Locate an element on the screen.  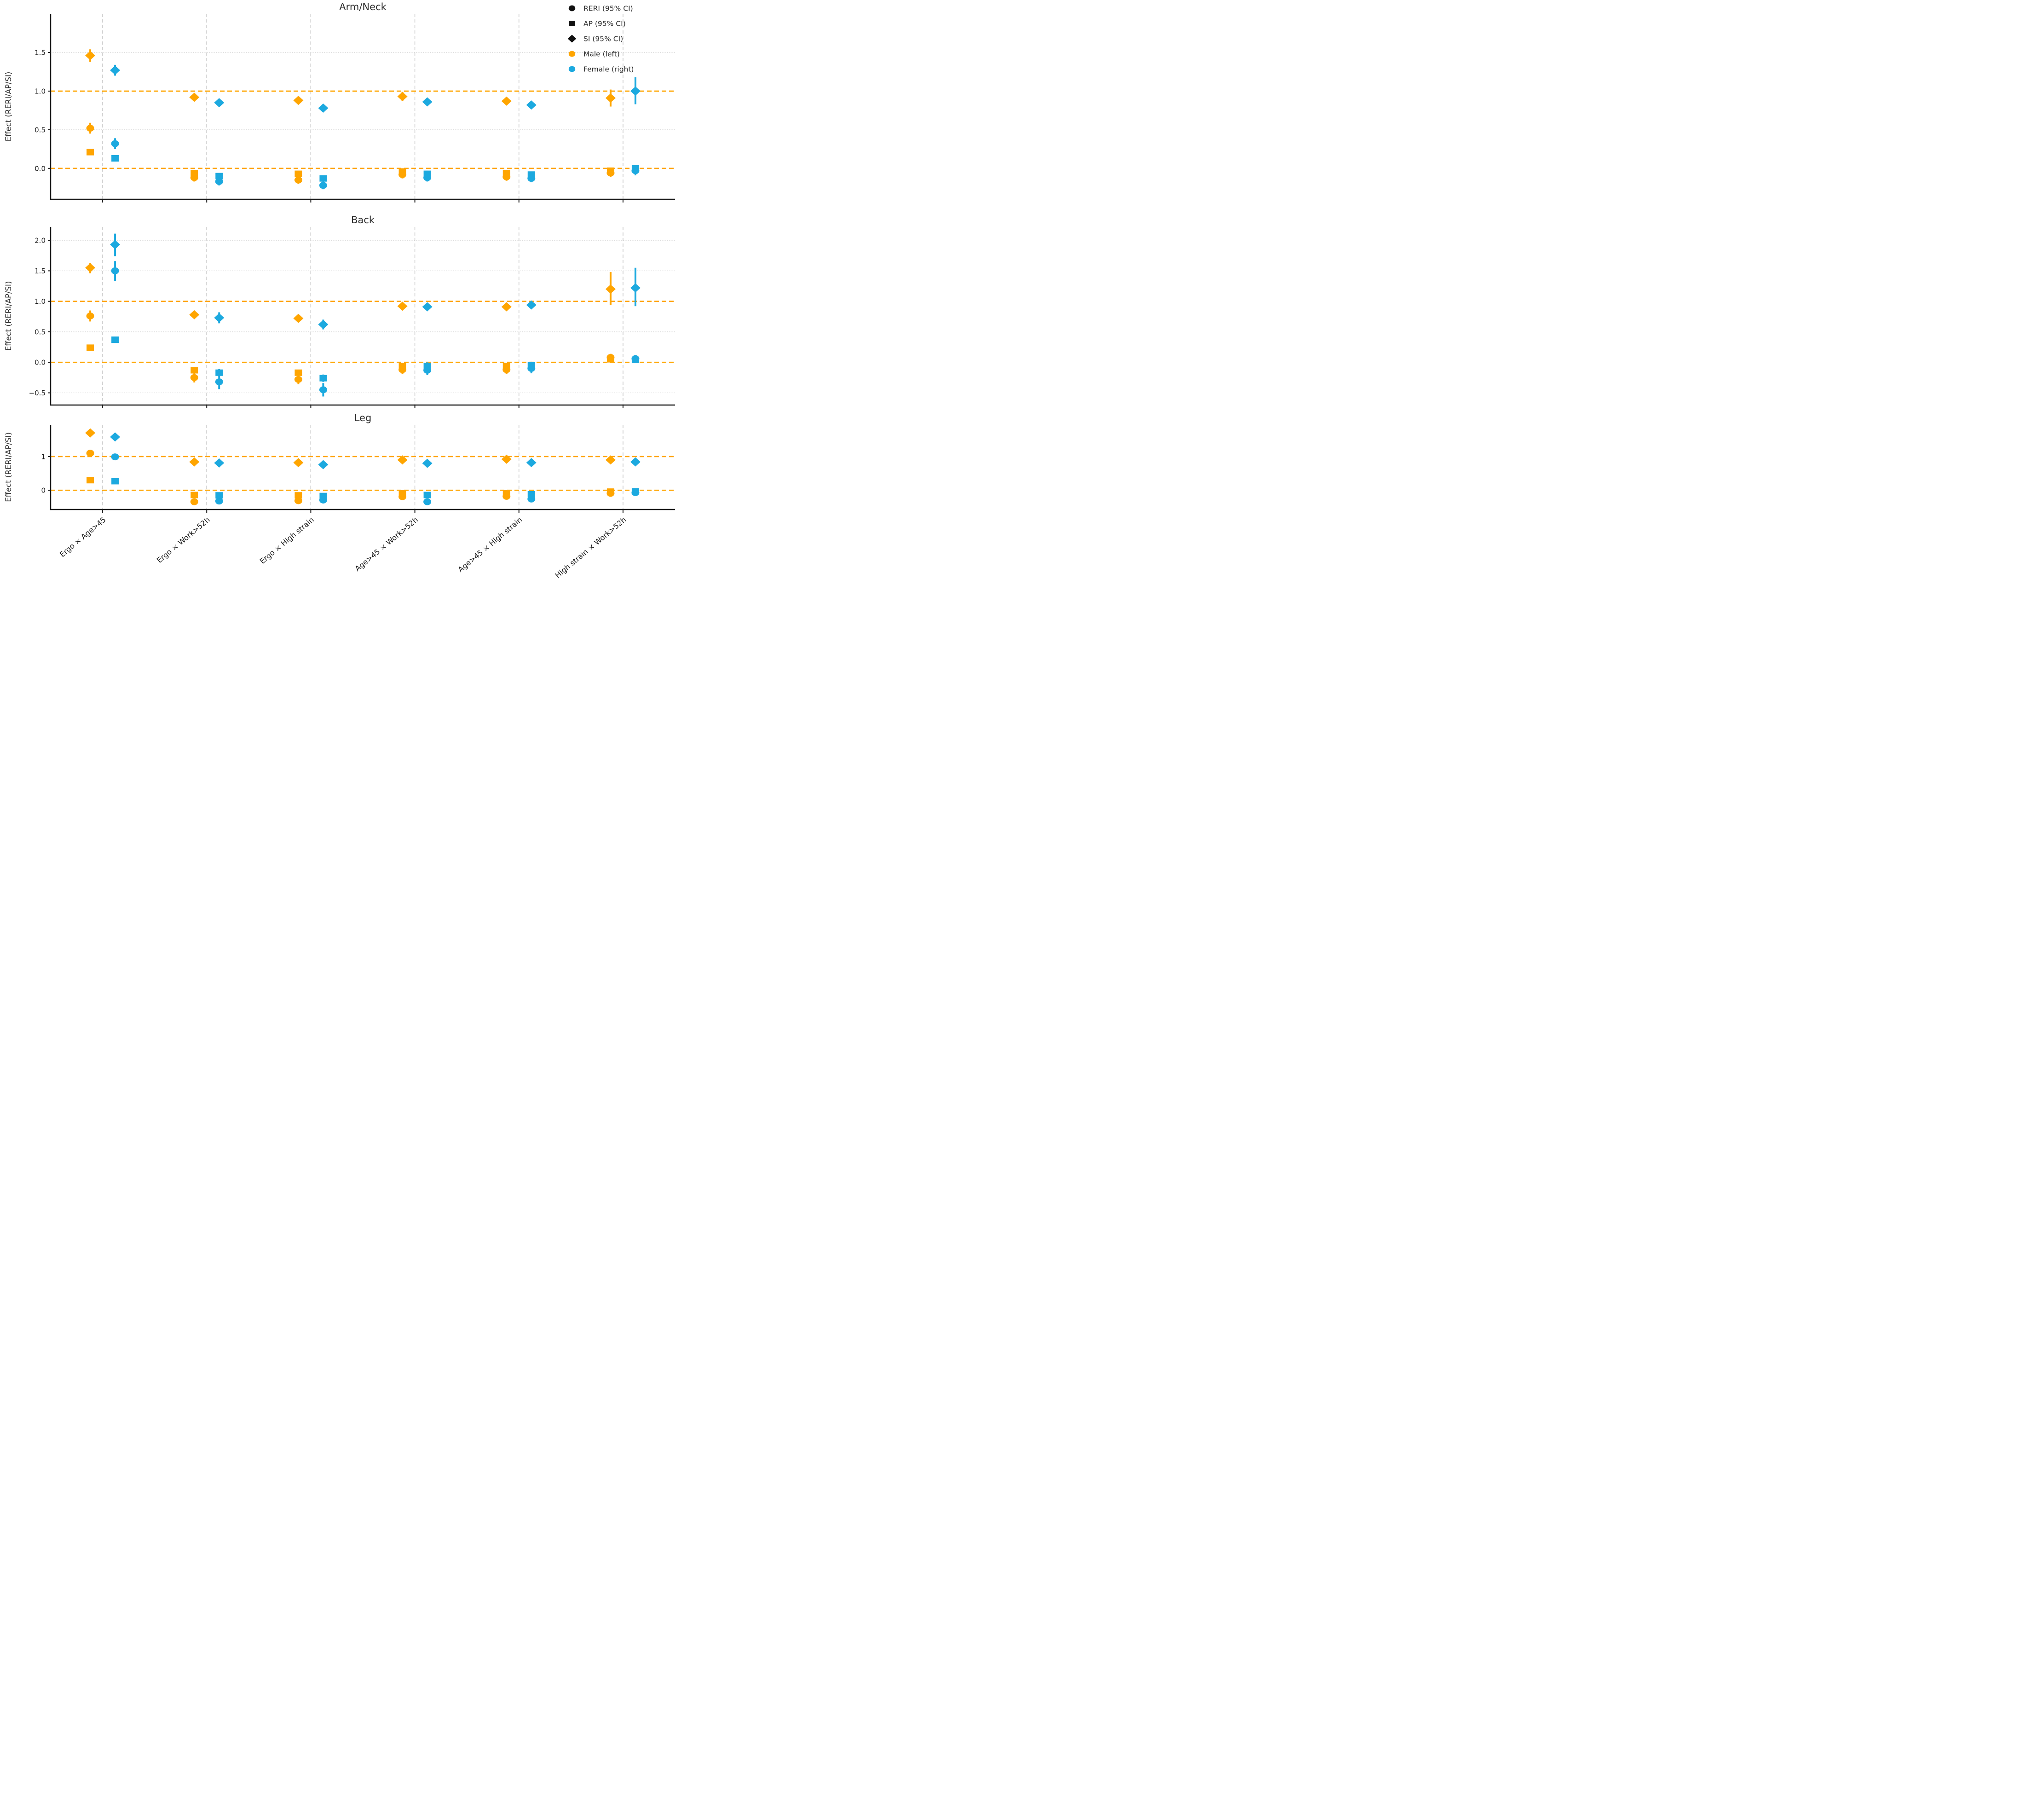
series-male is located at coordinates (350, 116).